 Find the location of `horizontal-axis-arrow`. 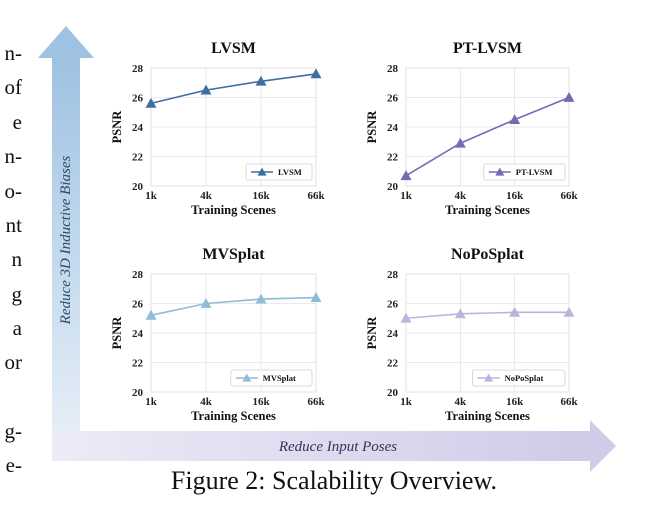

horizontal-axis-arrow is located at coordinates (334, 446).